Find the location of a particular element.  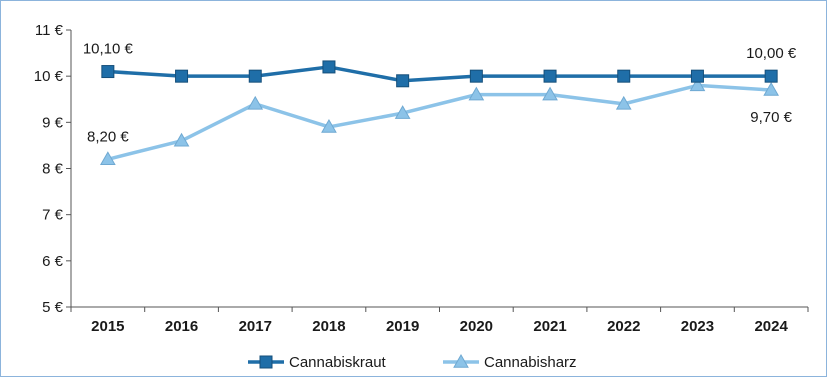

legend-item-cannabisharz: Cannabisharz is located at coordinates (510, 362).